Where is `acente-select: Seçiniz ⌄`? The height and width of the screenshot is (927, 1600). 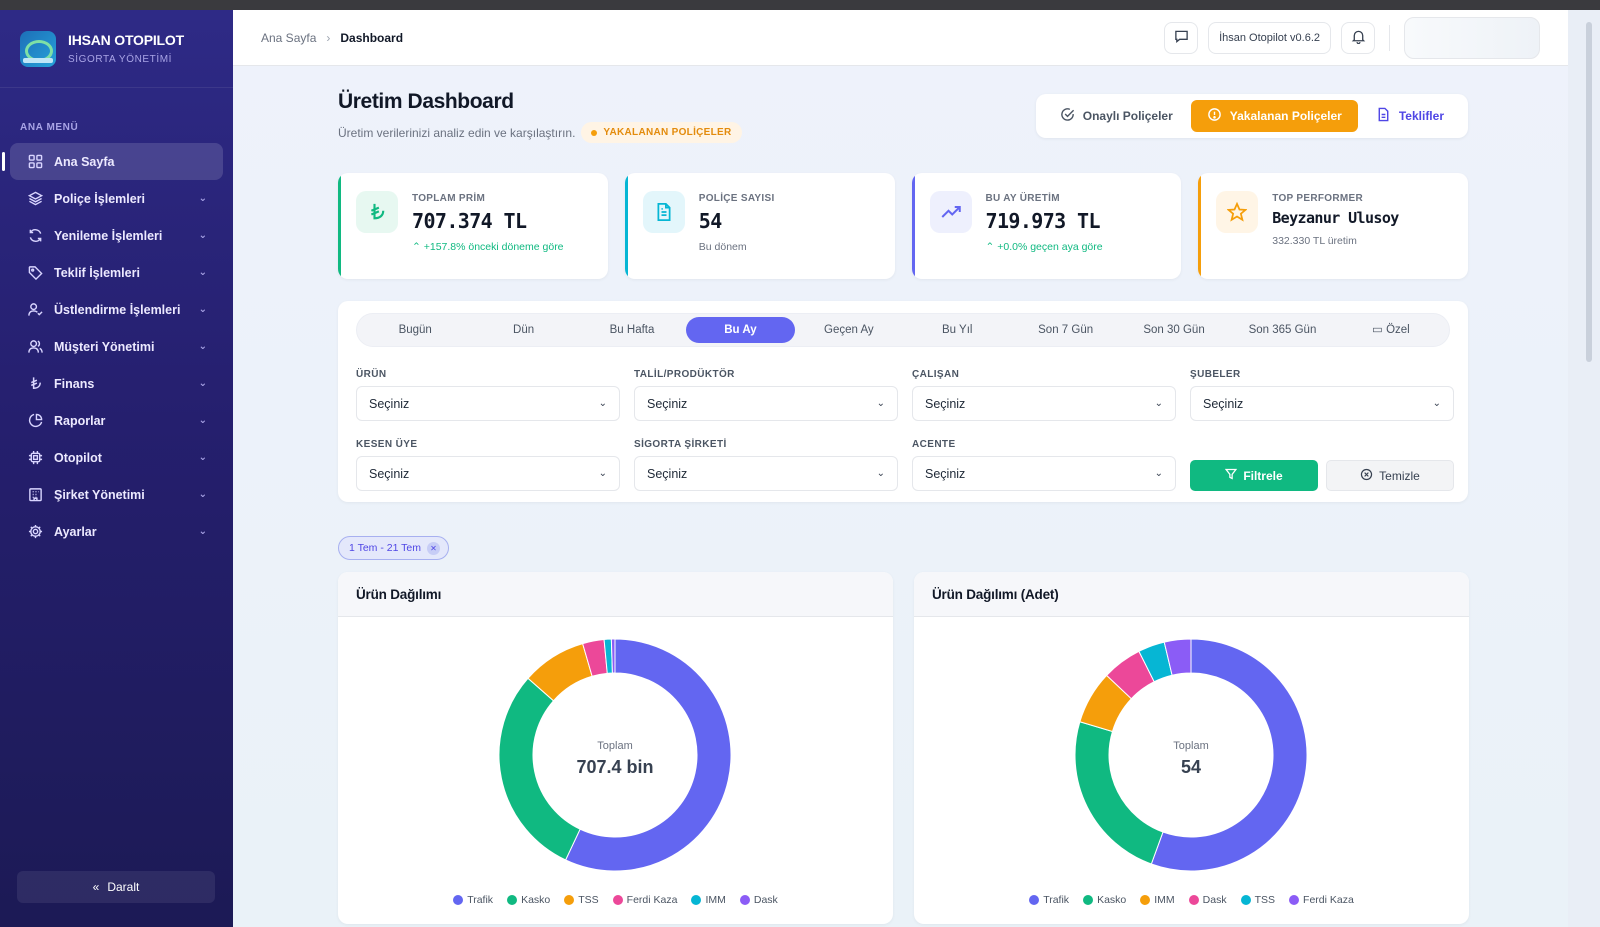
acente-select: Seçiniz ⌄ is located at coordinates (1044, 473).